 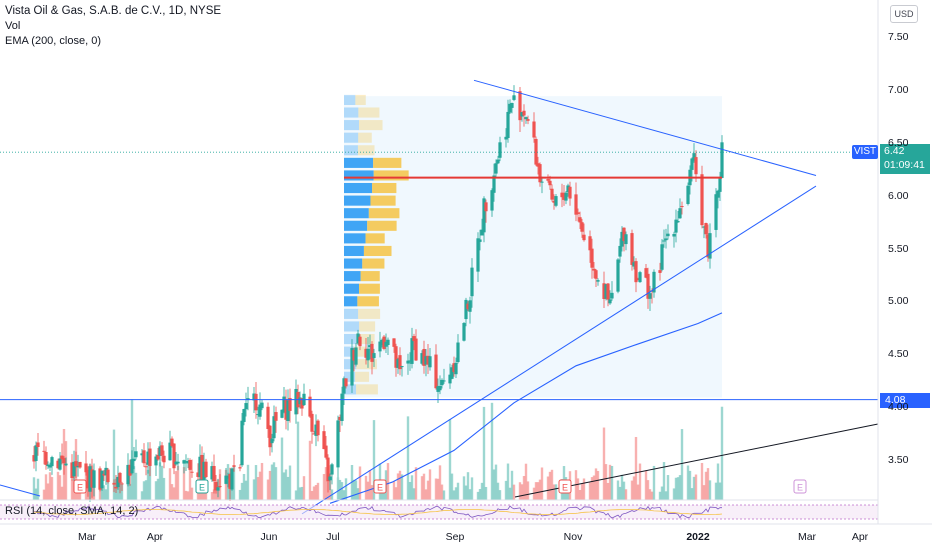 I want to click on rsi-line, so click(x=378, y=512).